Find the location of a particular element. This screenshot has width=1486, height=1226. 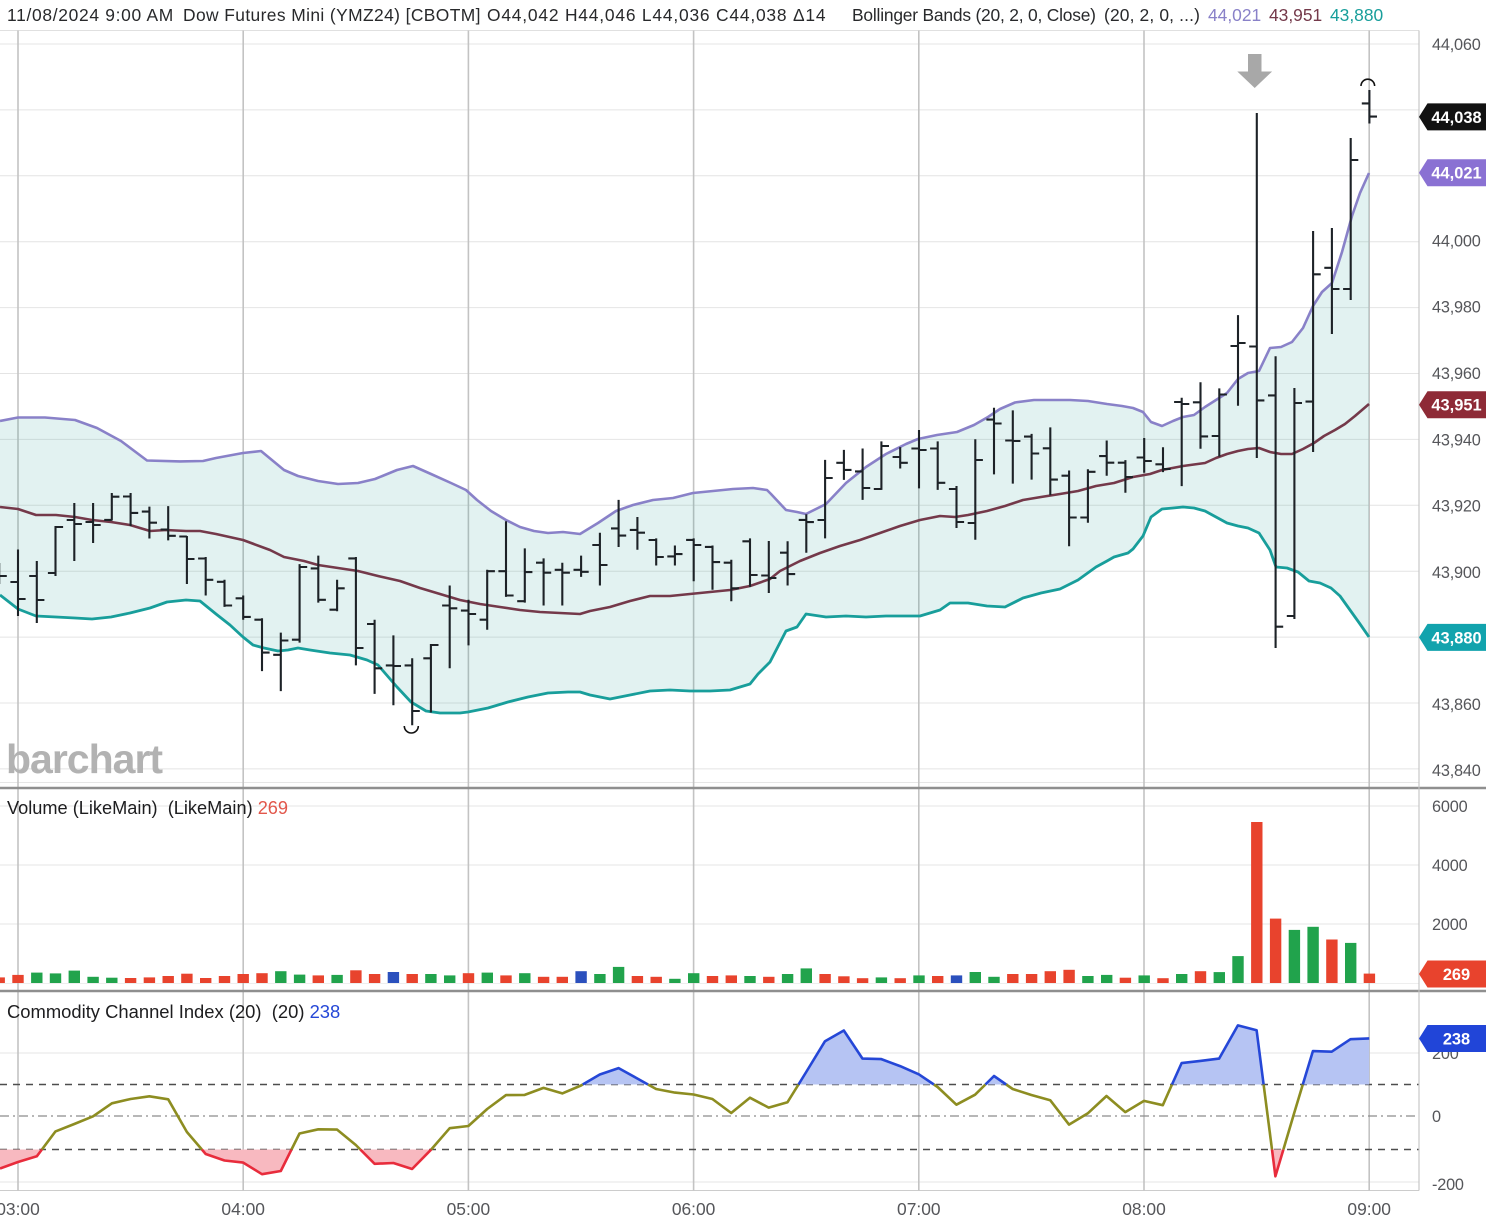

svg-text: 2000 is located at coordinates (1450, 925).